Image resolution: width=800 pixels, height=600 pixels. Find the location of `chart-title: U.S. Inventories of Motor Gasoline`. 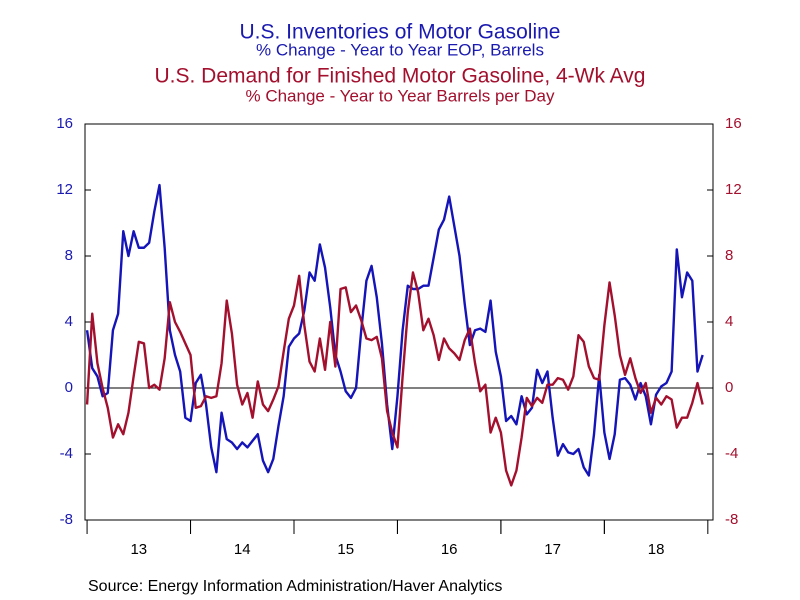

chart-title: U.S. Inventories of Motor Gasoline is located at coordinates (400, 32).